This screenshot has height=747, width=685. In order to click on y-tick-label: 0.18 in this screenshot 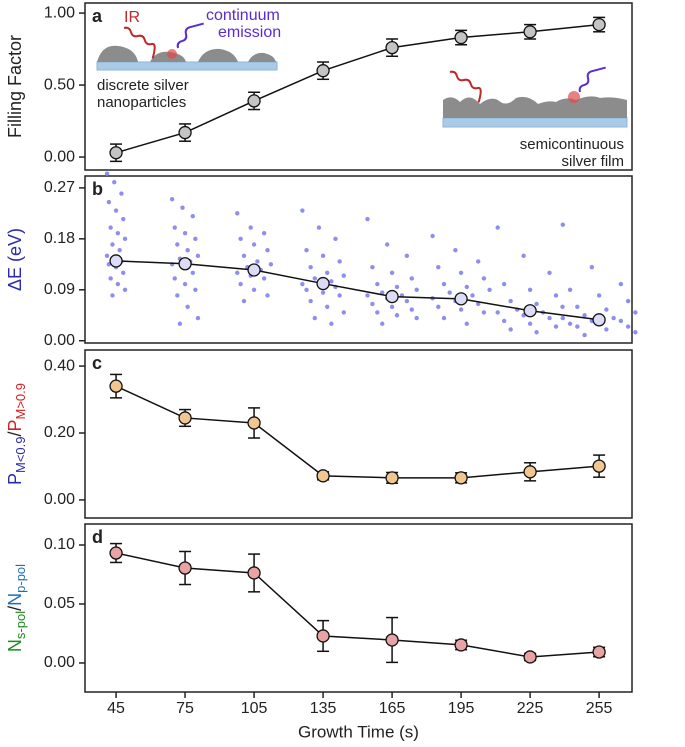, I will do `click(59, 238)`.